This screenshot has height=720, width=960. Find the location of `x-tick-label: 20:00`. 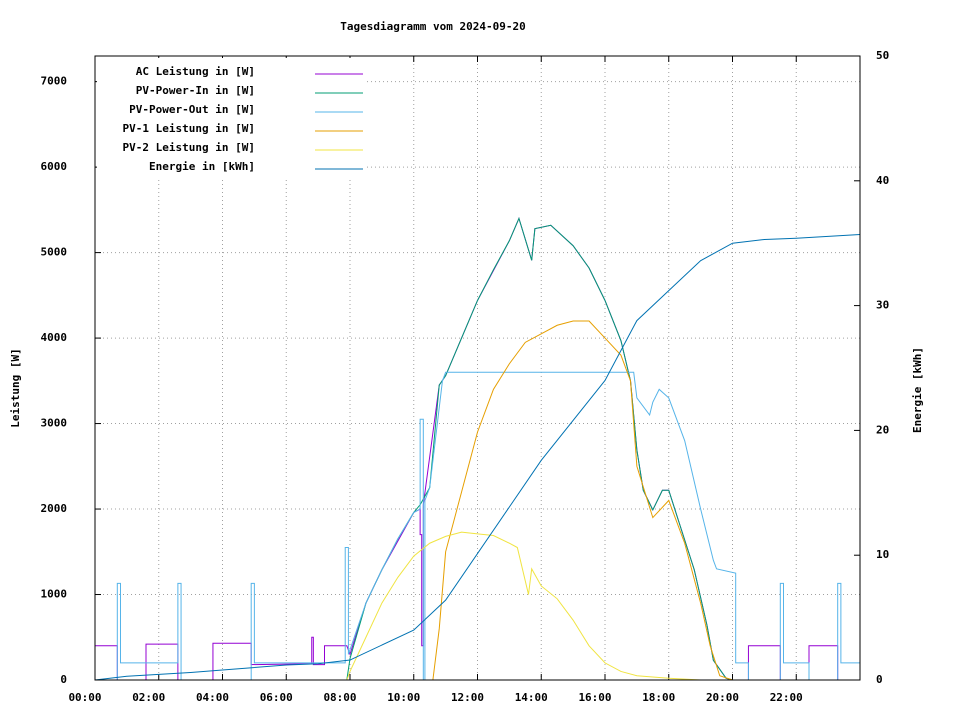

x-tick-label: 20:00 is located at coordinates (722, 697).